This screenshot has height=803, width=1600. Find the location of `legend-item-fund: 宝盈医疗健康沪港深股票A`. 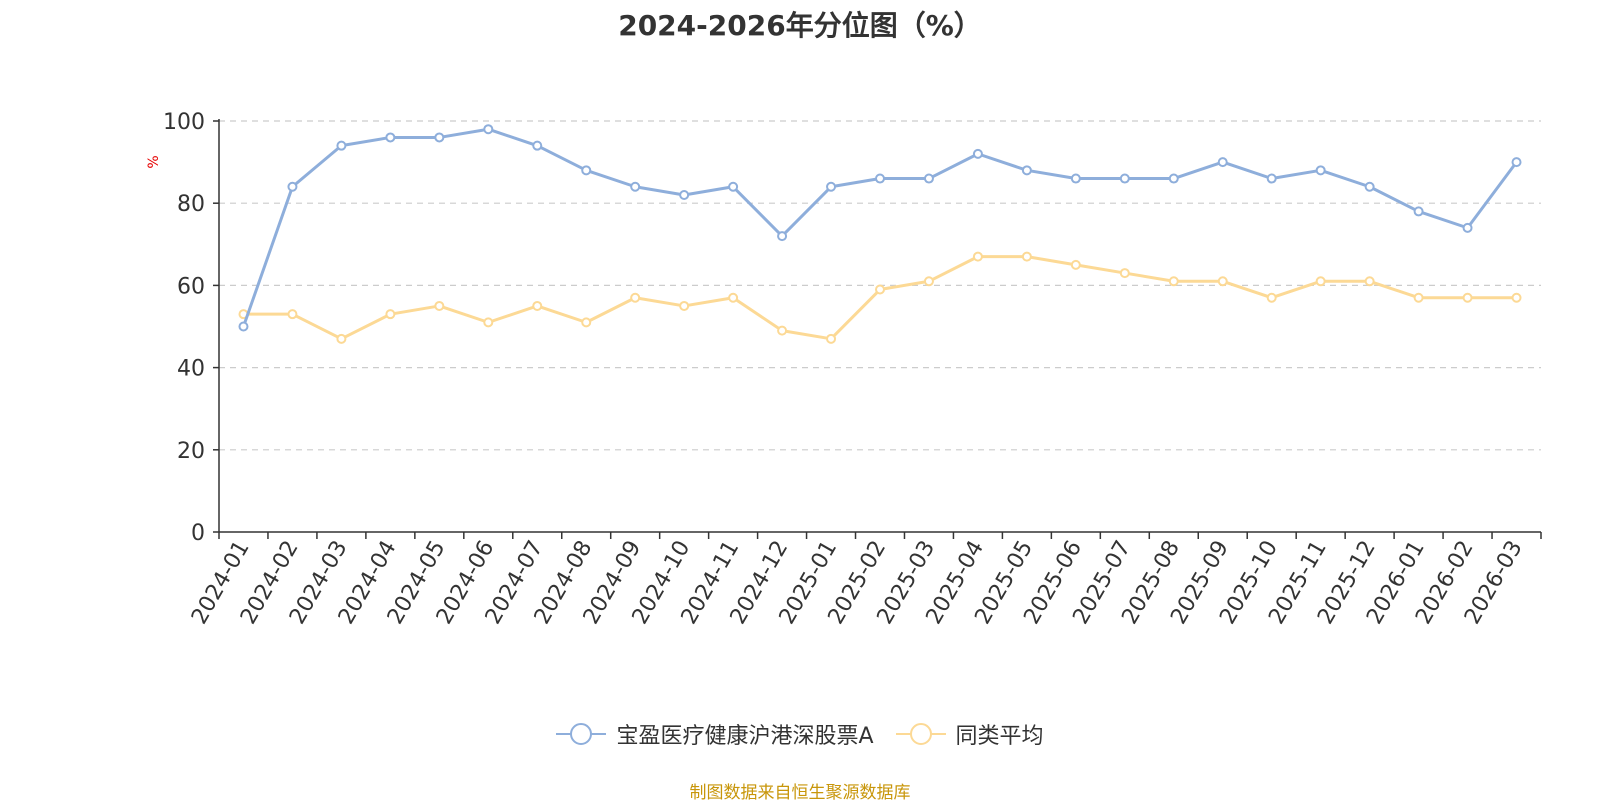

legend-item-fund: 宝盈医疗健康沪港深股票A is located at coordinates (715, 734).